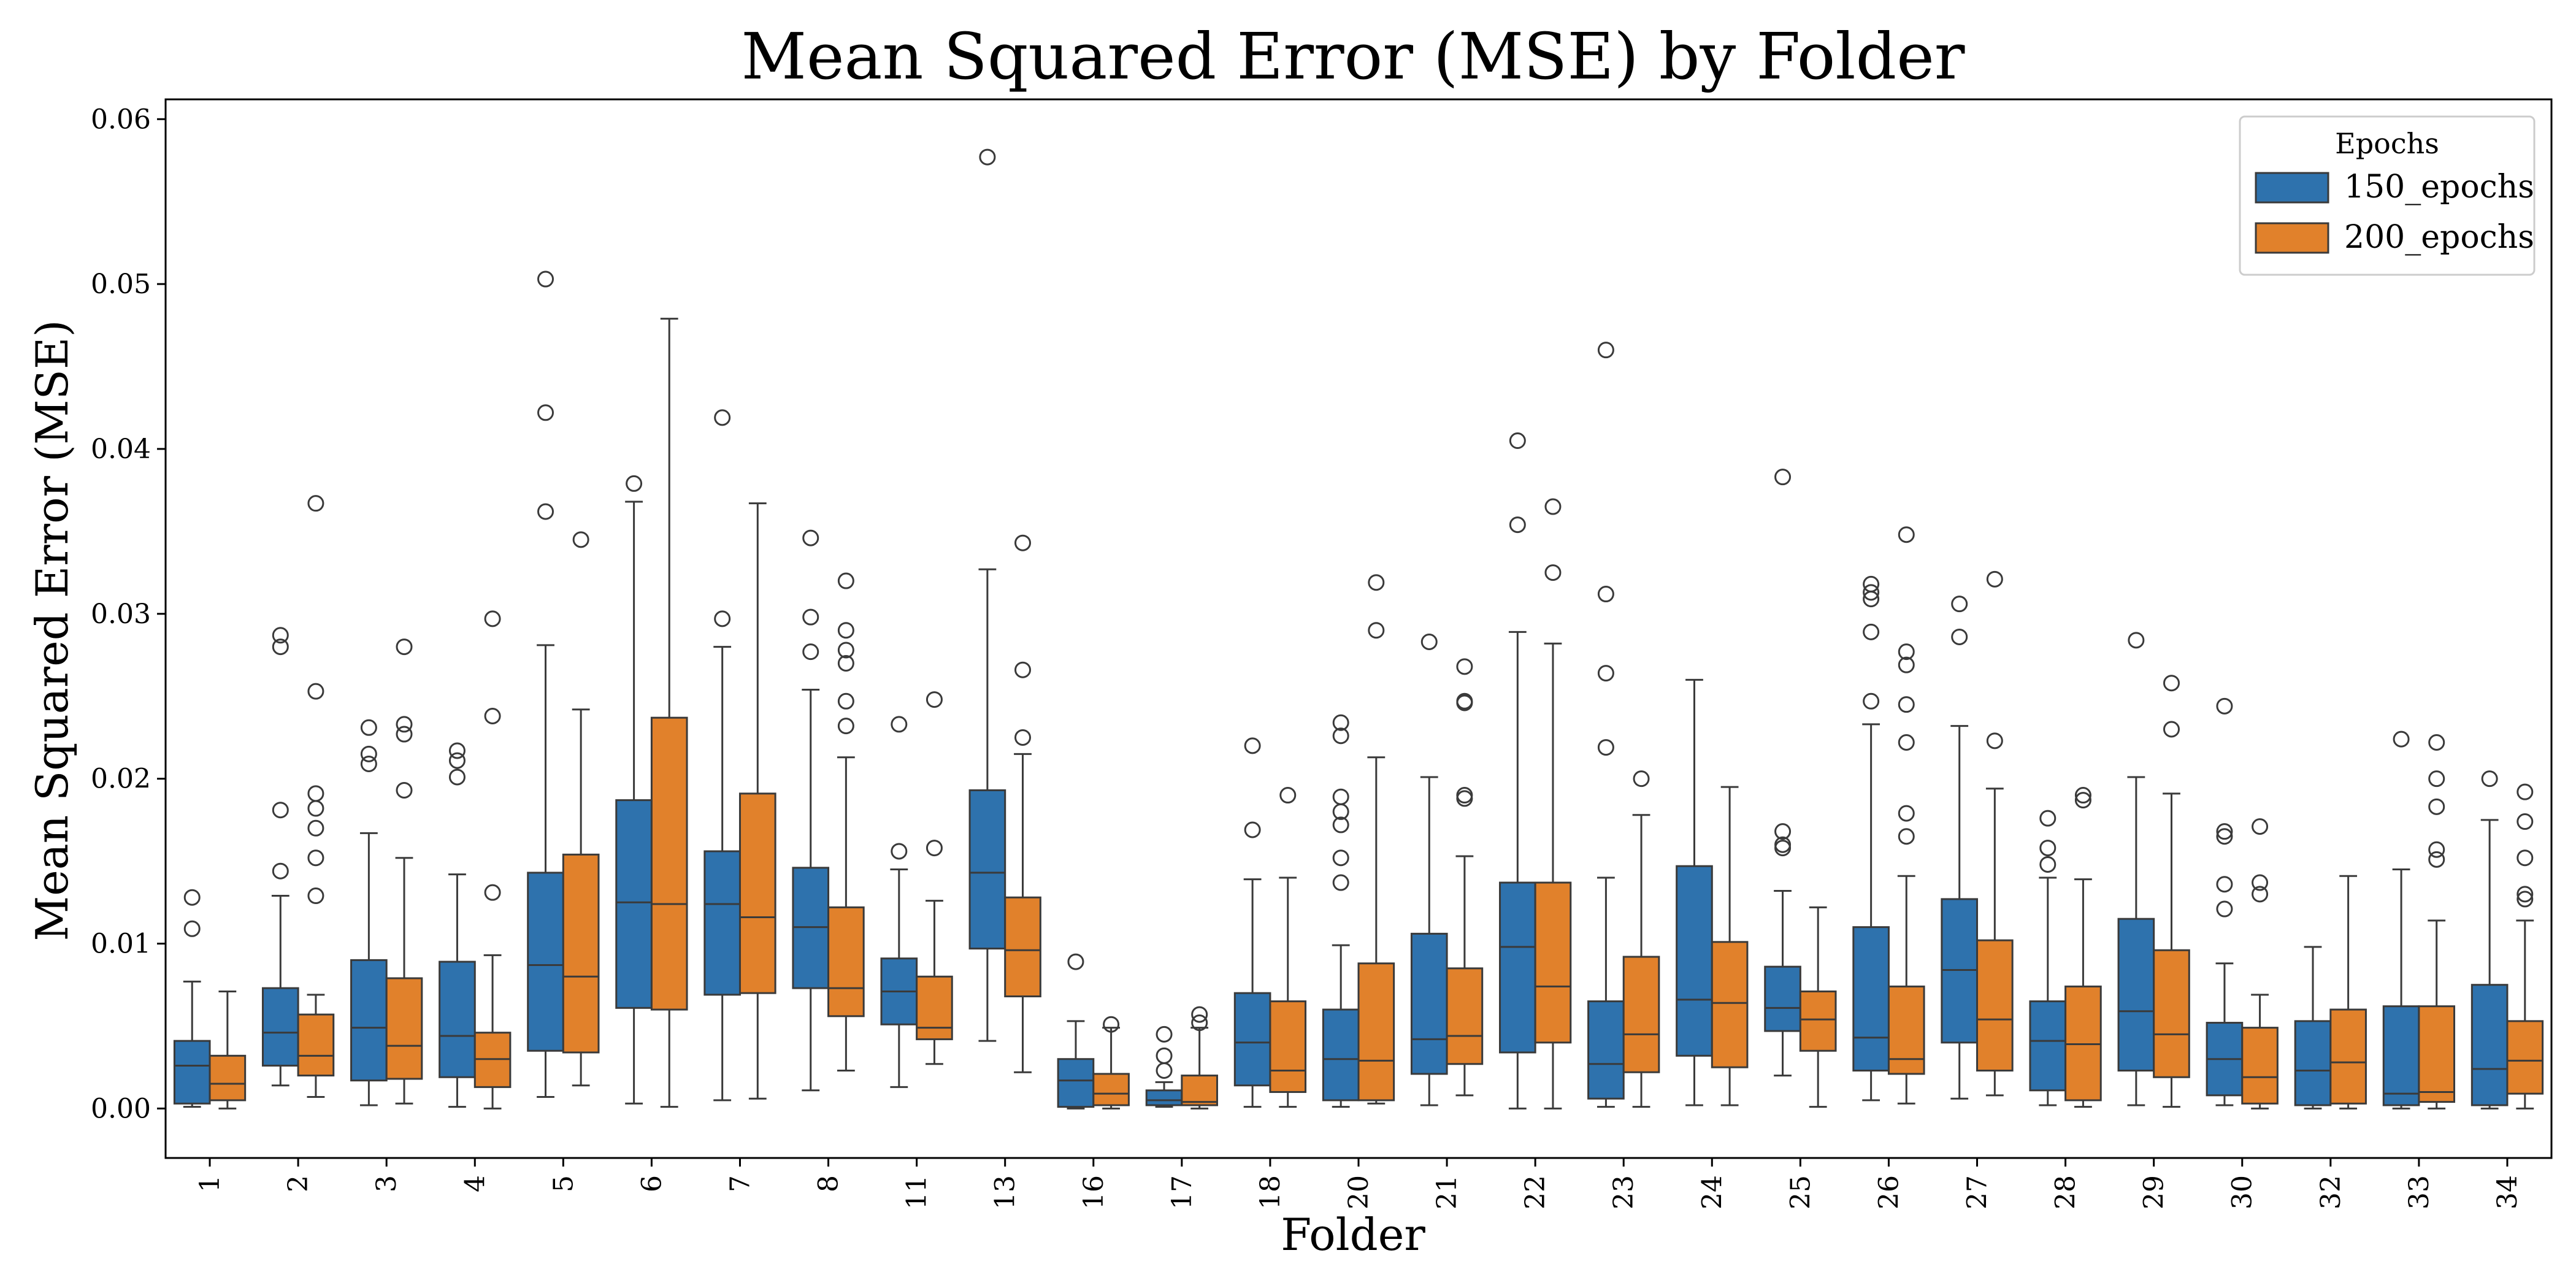 This screenshot has width=2576, height=1288. I want to click on x-tick-label: 24, so click(1712, 1192).